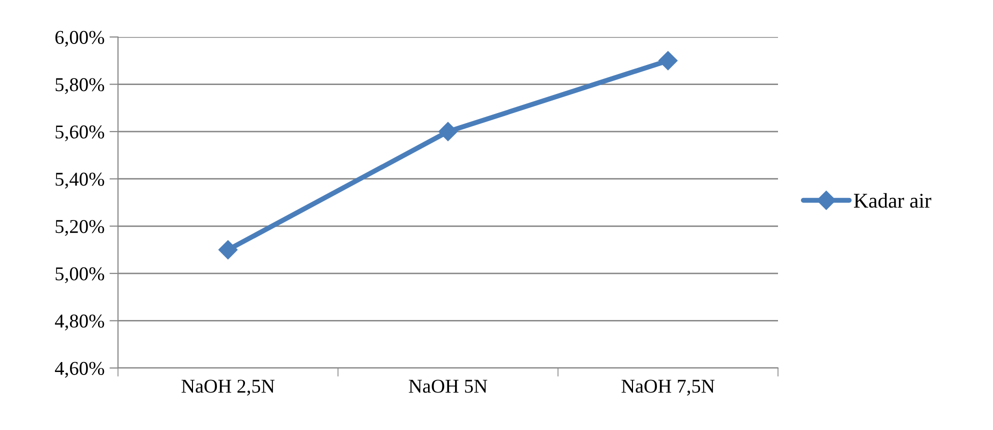 This screenshot has height=430, width=993. I want to click on x-tick-label: NaOH 5N, so click(448, 386).